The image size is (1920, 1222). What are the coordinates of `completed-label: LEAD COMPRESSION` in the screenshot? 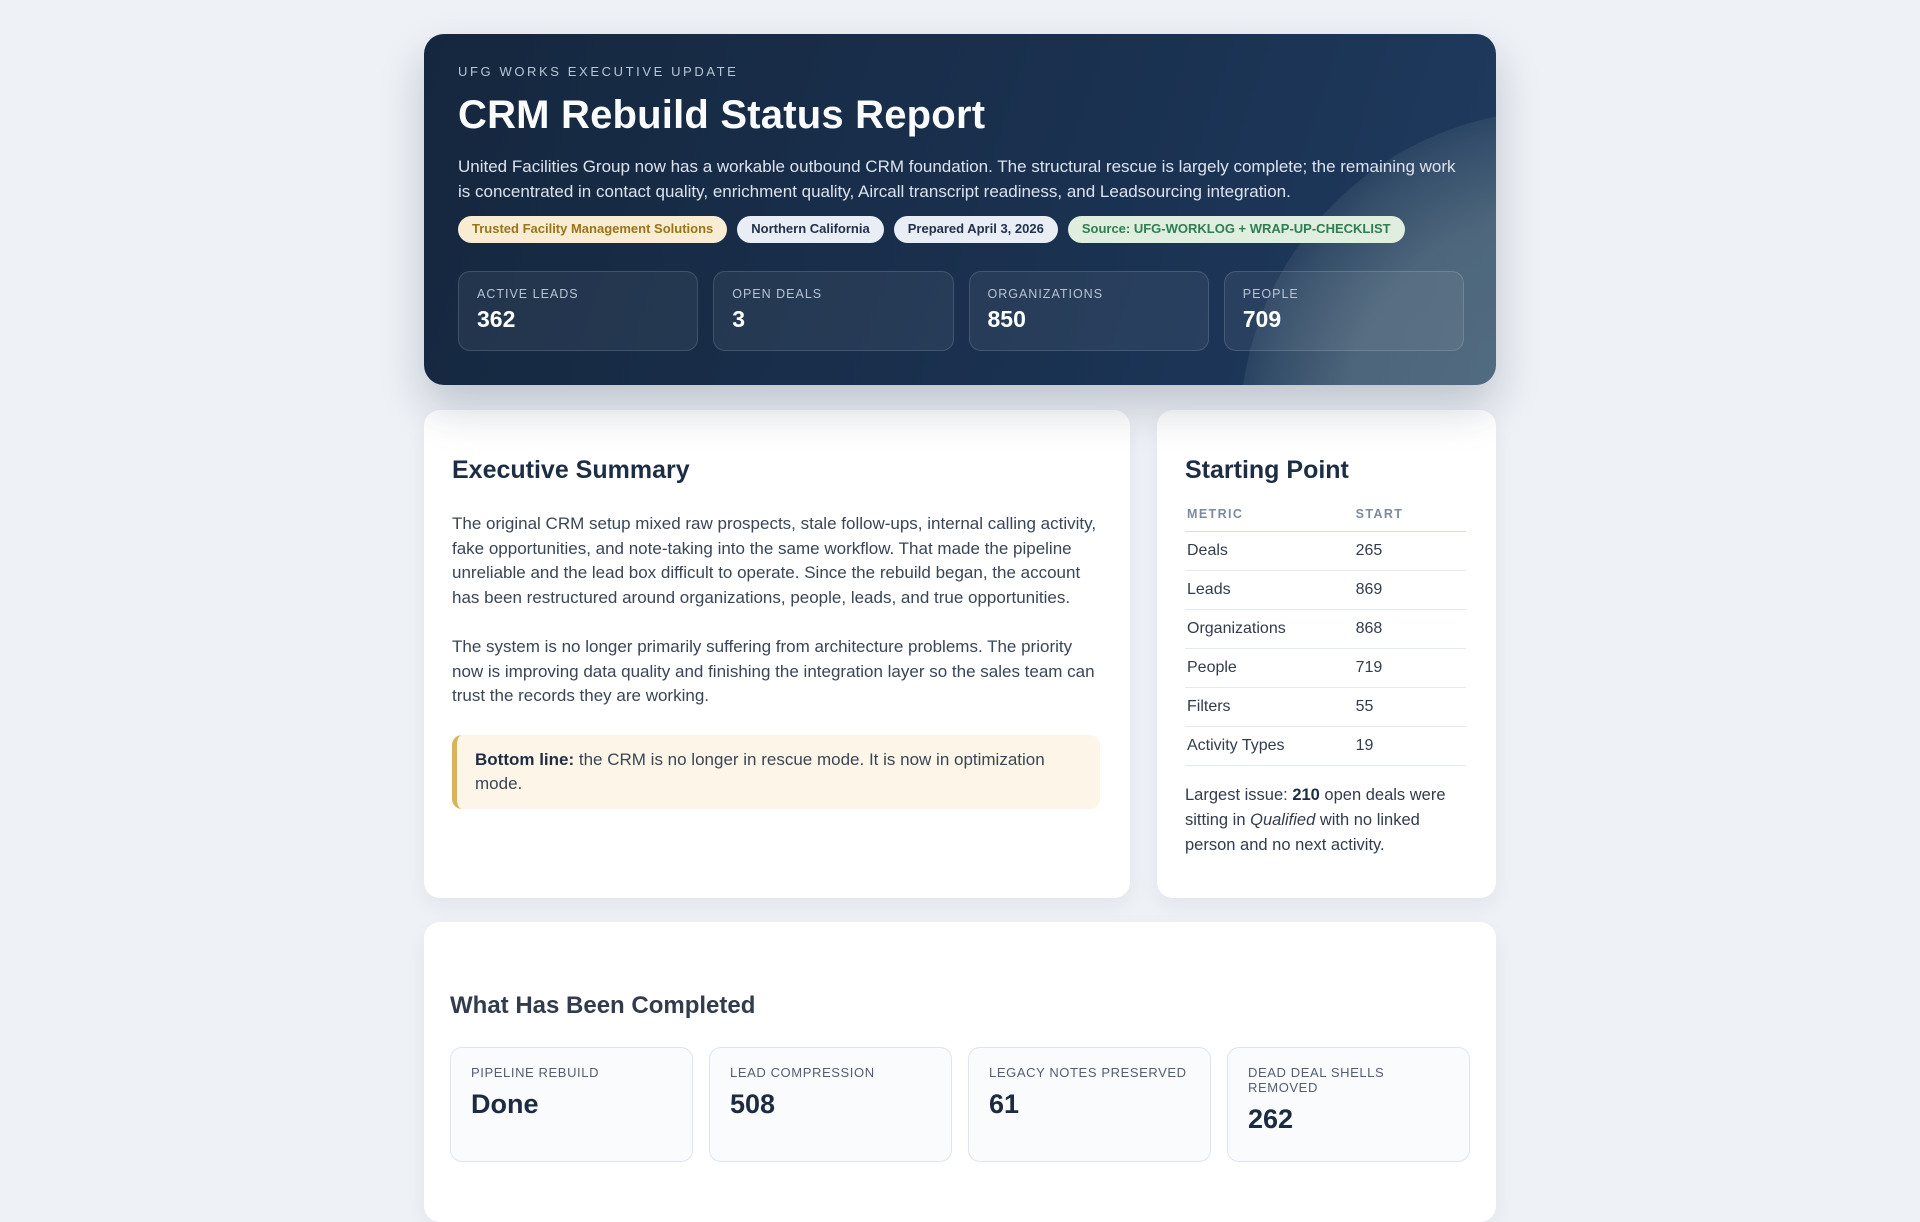 It's located at (802, 1072).